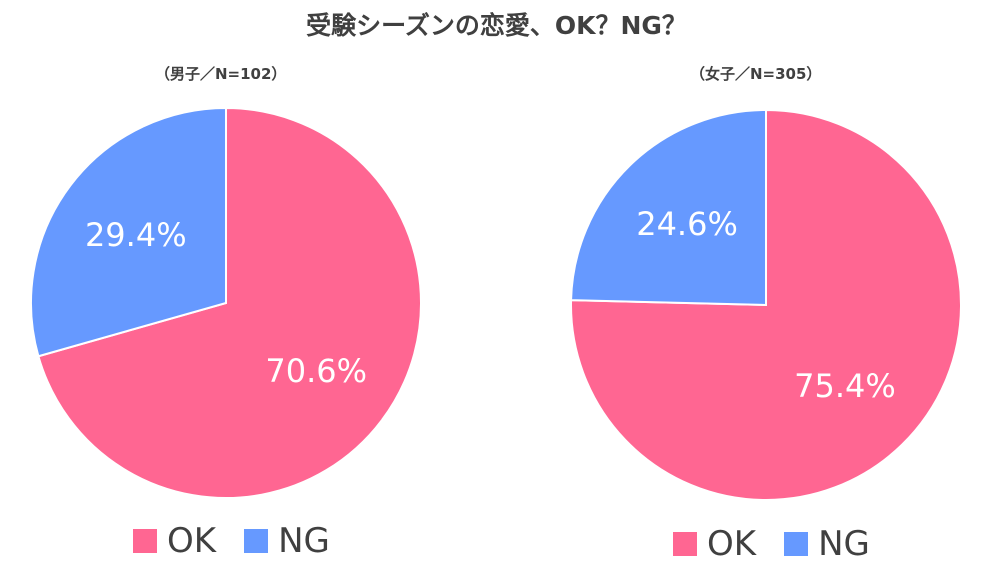  I want to click on pie-female-slice-ng, so click(668, 207).